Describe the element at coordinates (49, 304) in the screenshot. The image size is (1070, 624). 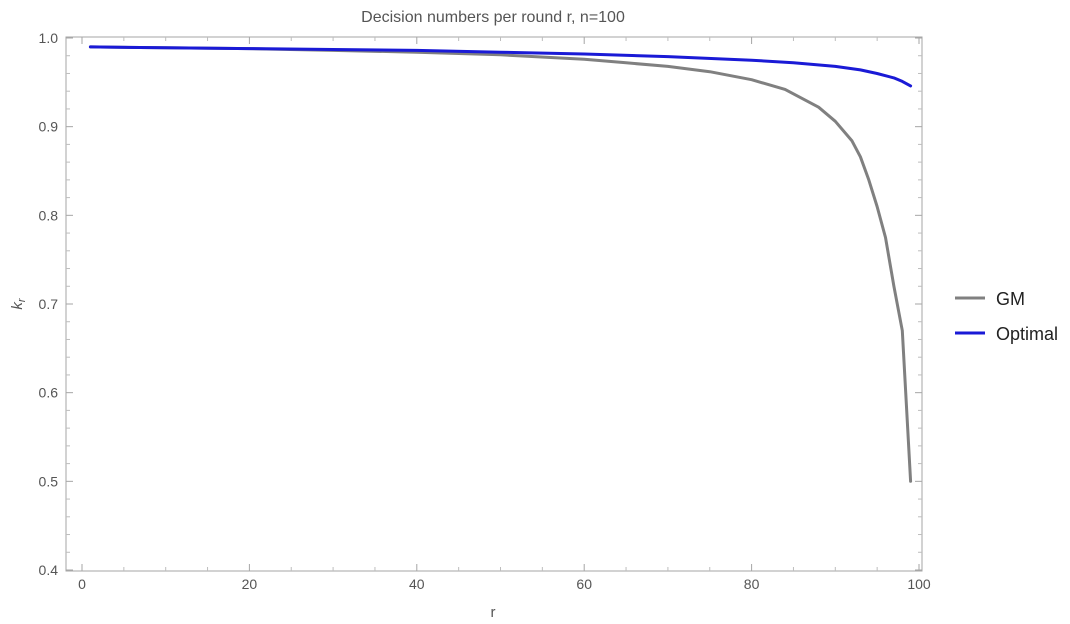
I see `y-tick-label: 0.7` at that location.